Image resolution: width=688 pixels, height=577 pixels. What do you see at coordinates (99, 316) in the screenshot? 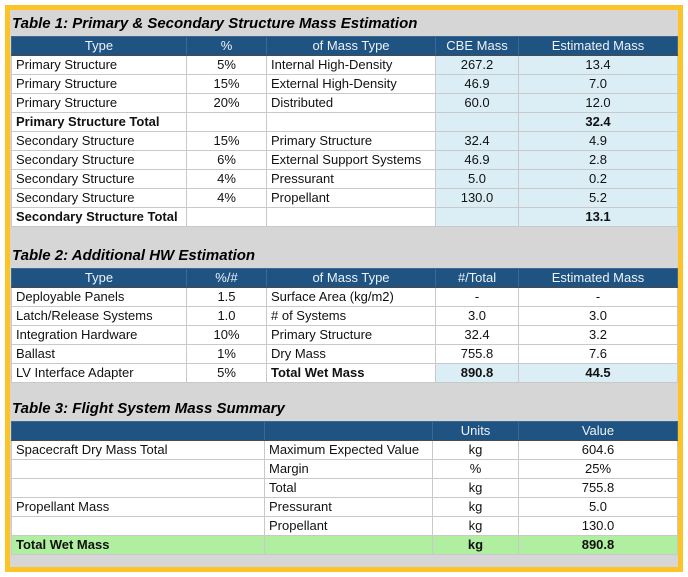
I see `cell-type: Latch/Release Systems` at bounding box center [99, 316].